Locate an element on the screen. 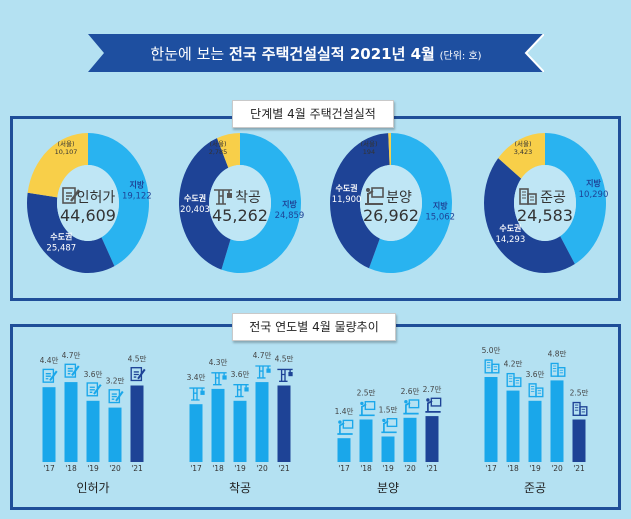  buildings-icon is located at coordinates (528, 196).